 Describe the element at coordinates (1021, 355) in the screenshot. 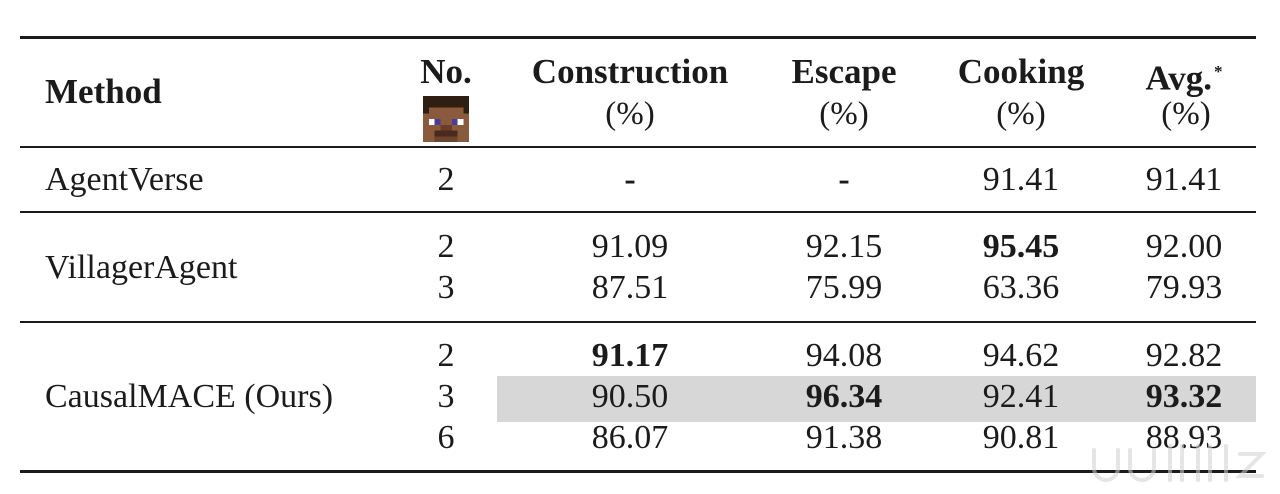

I see `cooking-cell: 94.62` at that location.